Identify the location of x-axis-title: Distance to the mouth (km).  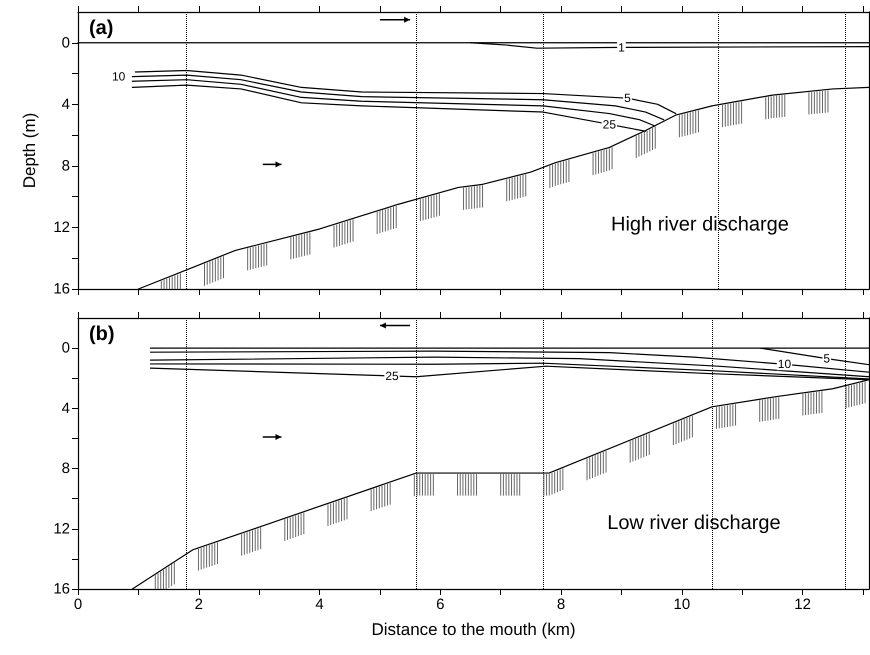
(473, 629).